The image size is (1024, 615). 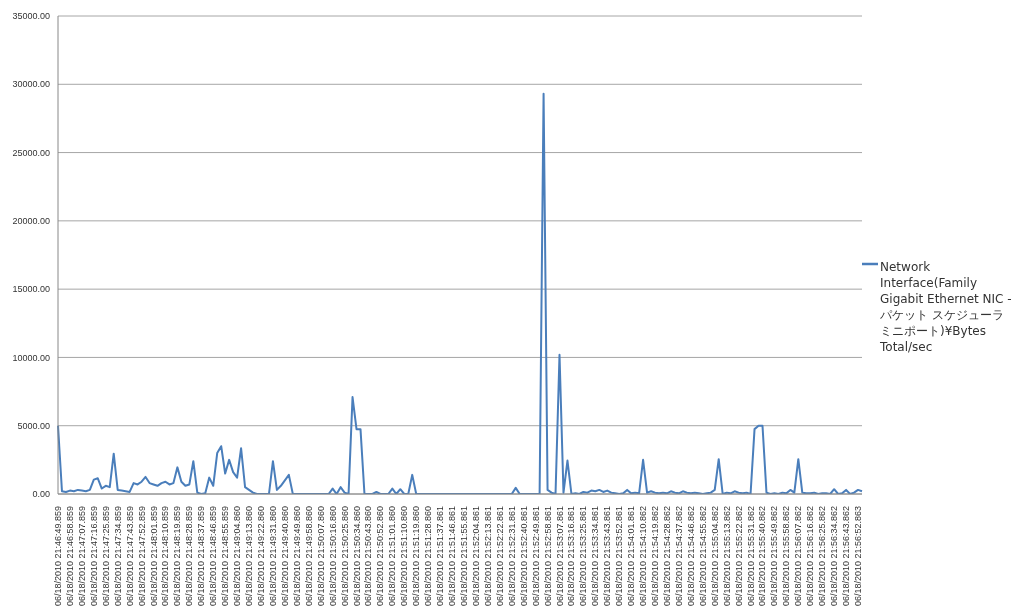 I want to click on x-tick-label: 06/18/2010 21:53:34.861, so click(x=595, y=556).